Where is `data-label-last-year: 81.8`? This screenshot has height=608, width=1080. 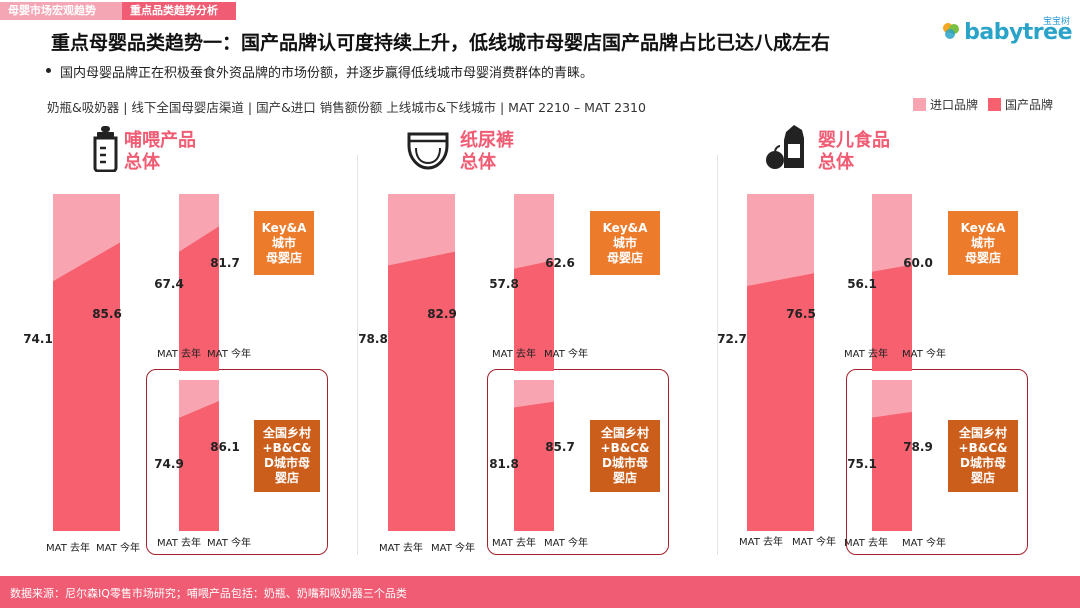
data-label-last-year: 81.8 is located at coordinates (504, 464).